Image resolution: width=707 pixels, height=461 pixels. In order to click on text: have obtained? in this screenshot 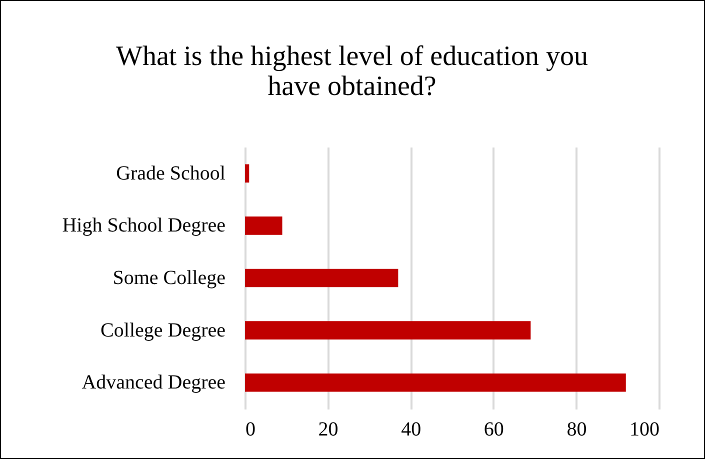, I will do `click(352, 86)`.